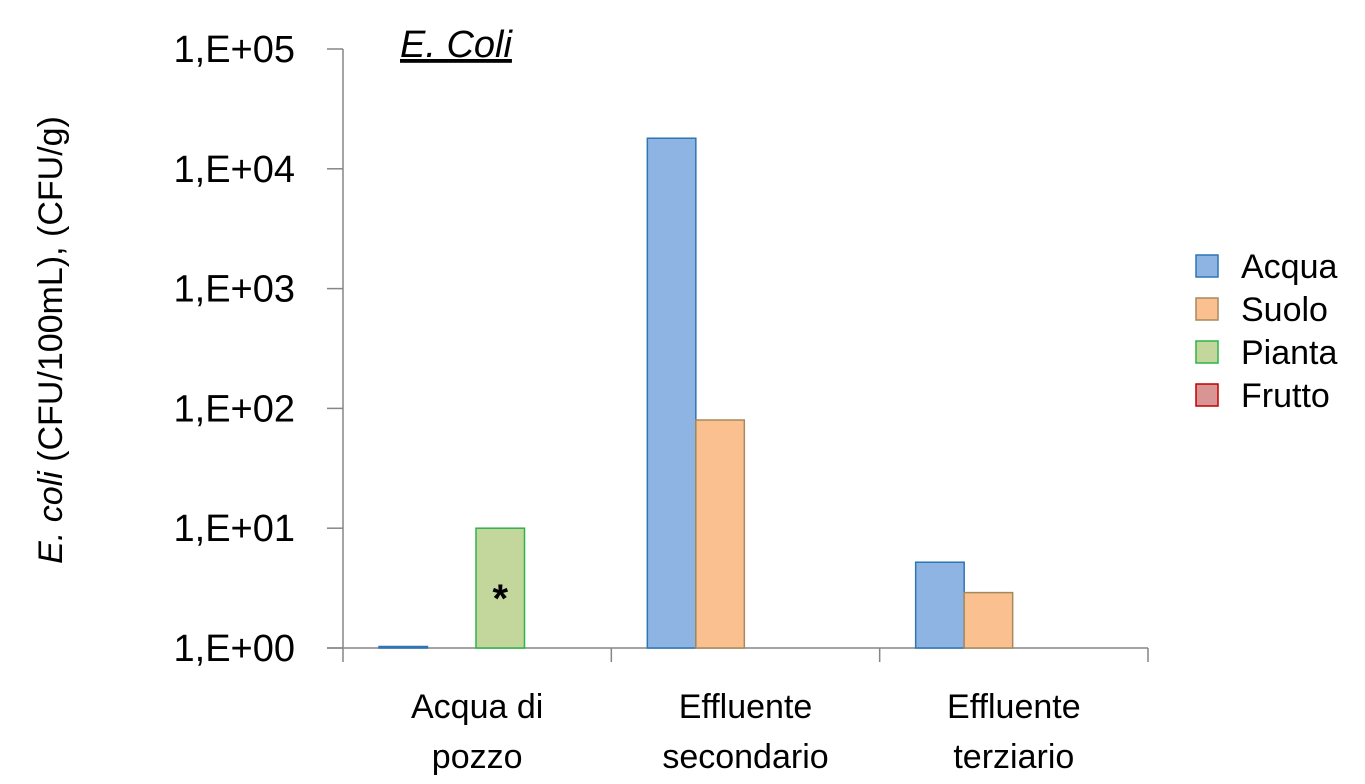 The image size is (1365, 784). What do you see at coordinates (1284, 310) in the screenshot?
I see `legend-label: Suolo` at bounding box center [1284, 310].